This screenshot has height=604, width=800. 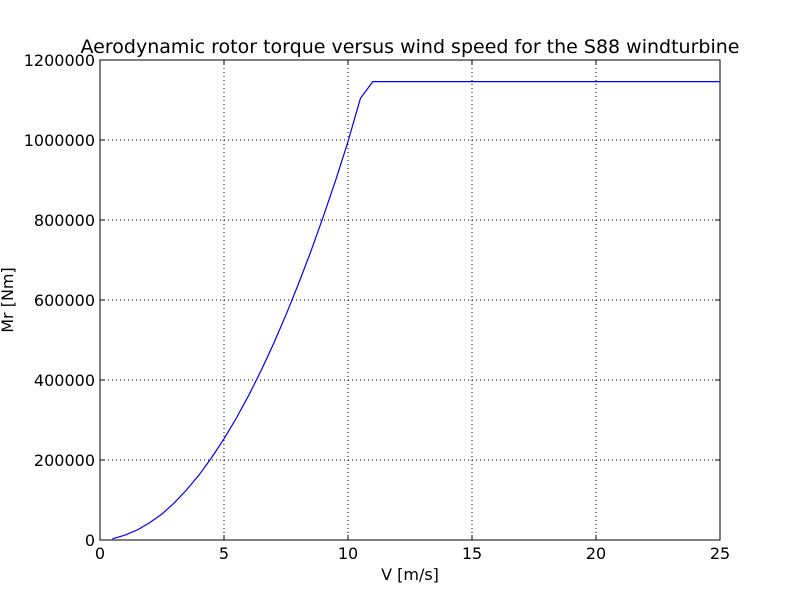 What do you see at coordinates (59, 60) in the screenshot?
I see `y-tick-label: 1200000` at bounding box center [59, 60].